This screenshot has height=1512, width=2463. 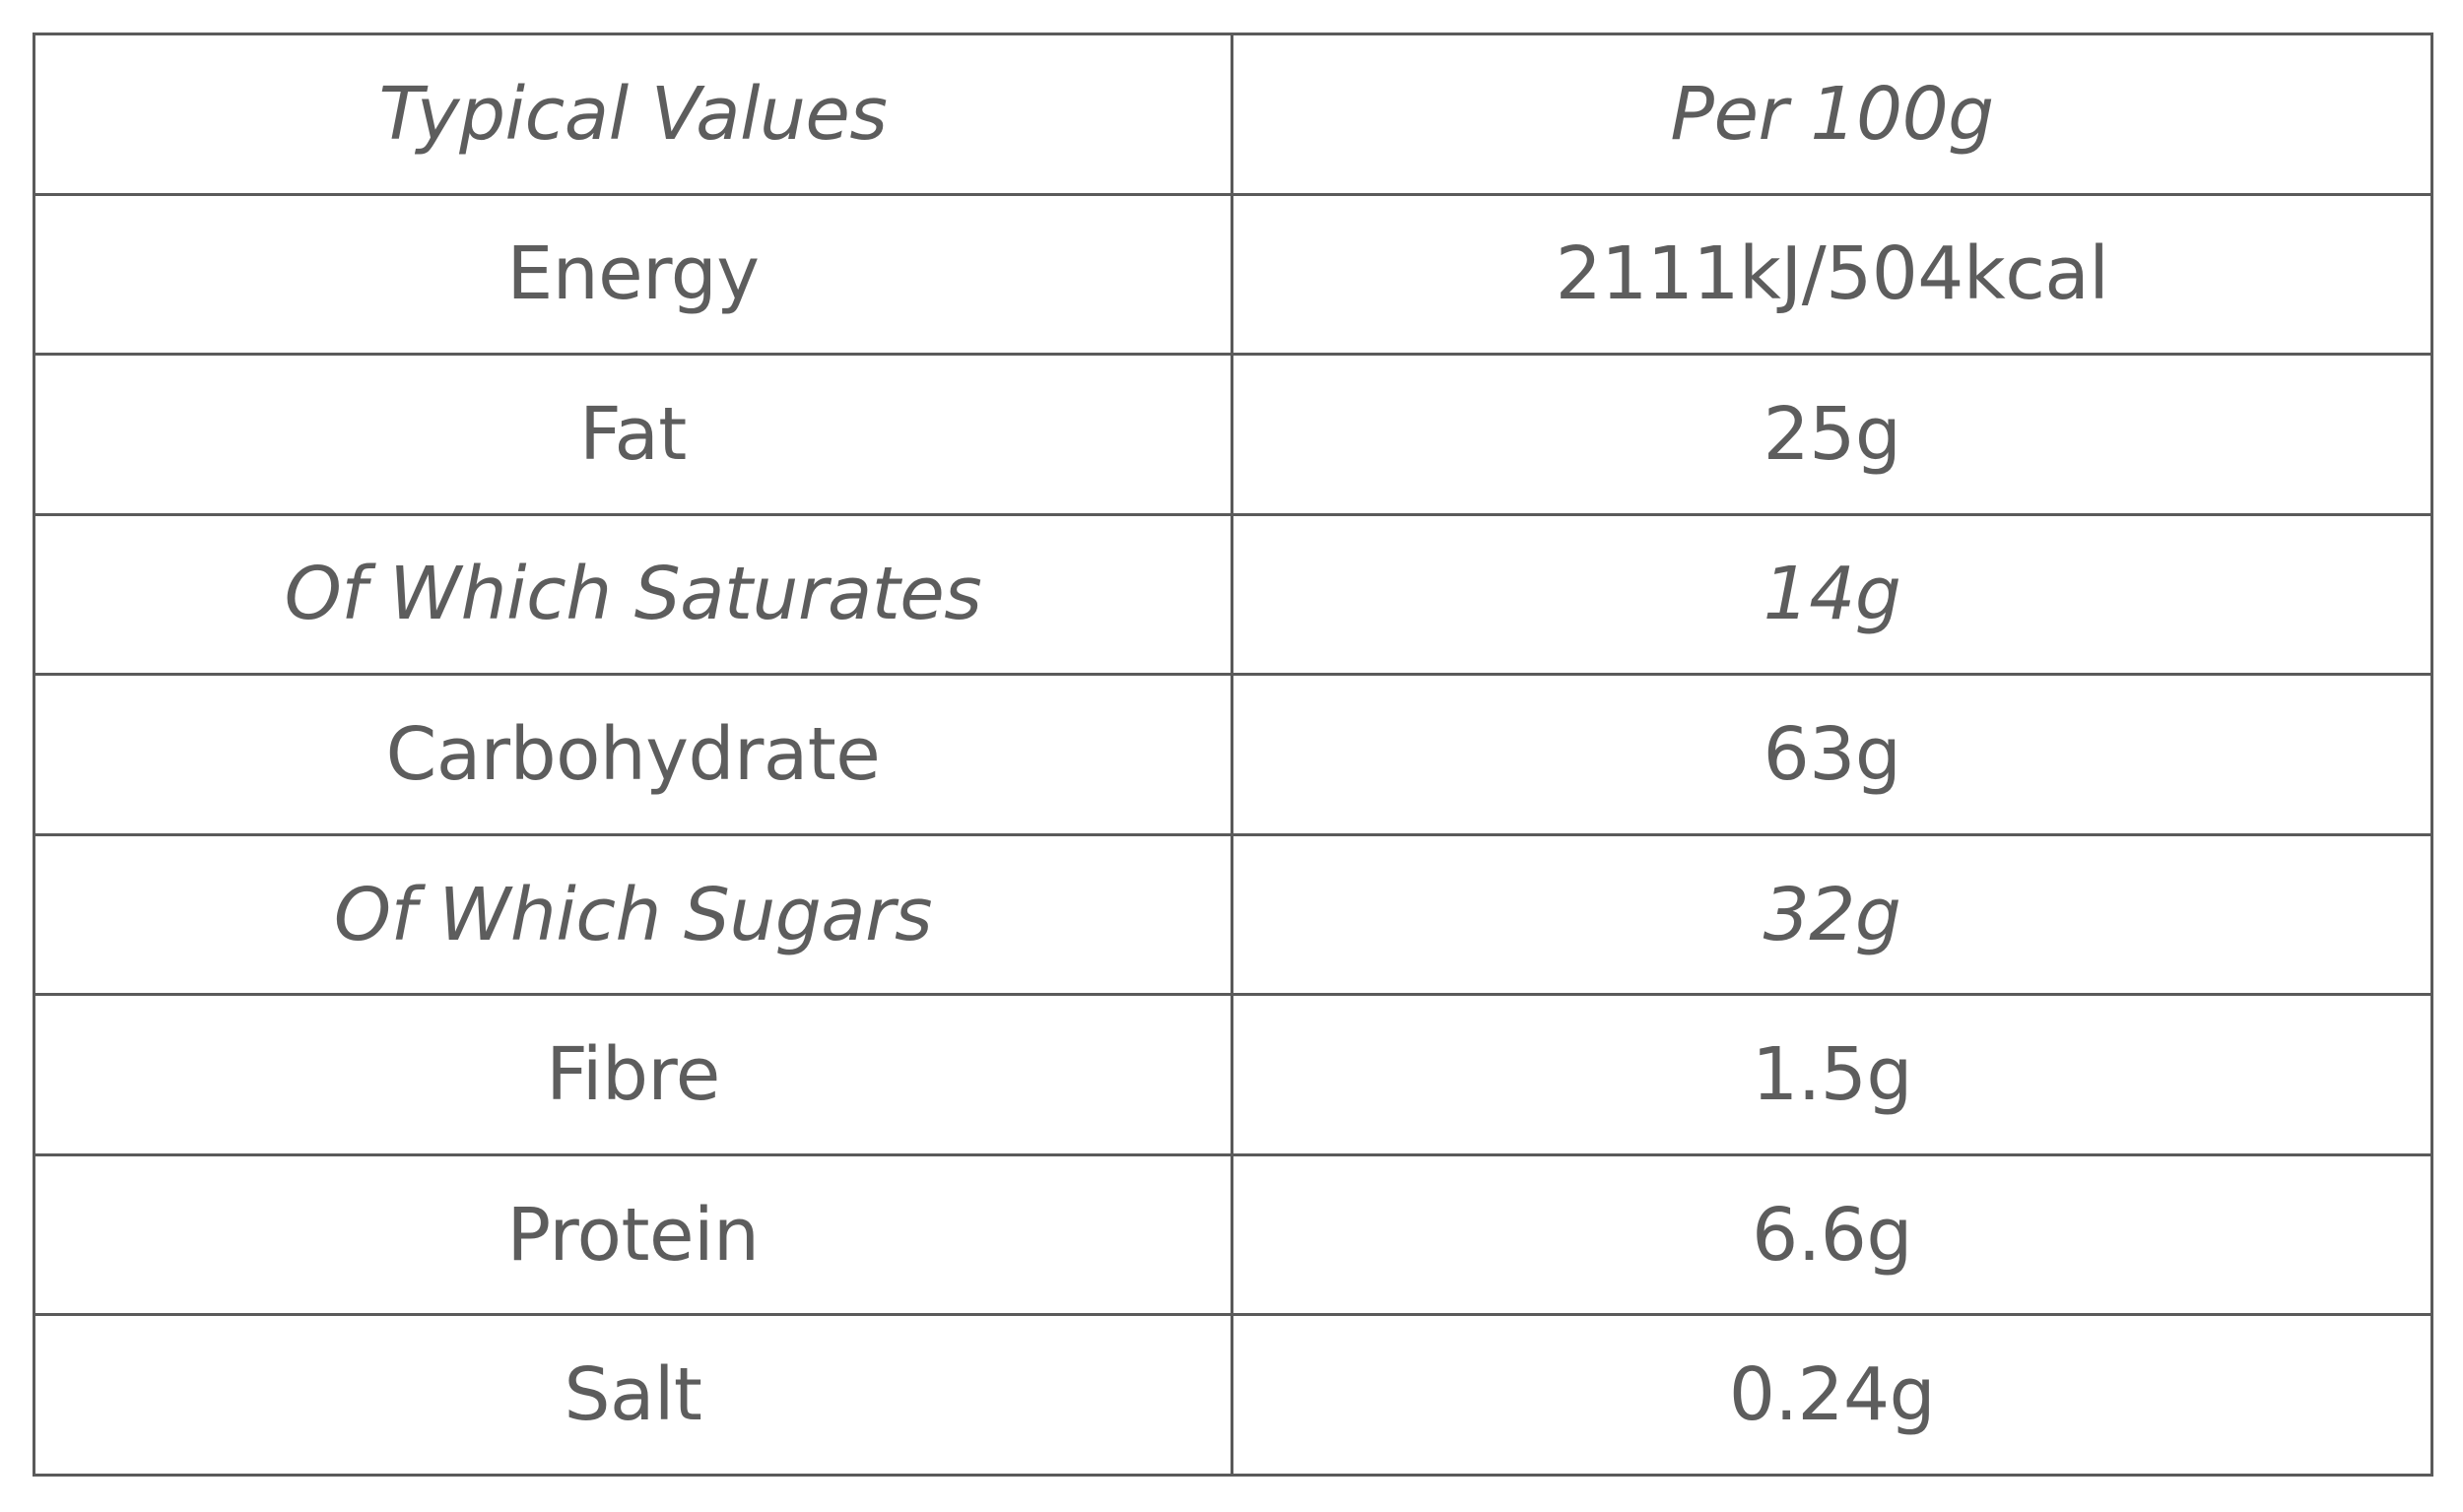 What do you see at coordinates (1832, 1395) in the screenshot?
I see `nutrient-value: 0.24g` at bounding box center [1832, 1395].